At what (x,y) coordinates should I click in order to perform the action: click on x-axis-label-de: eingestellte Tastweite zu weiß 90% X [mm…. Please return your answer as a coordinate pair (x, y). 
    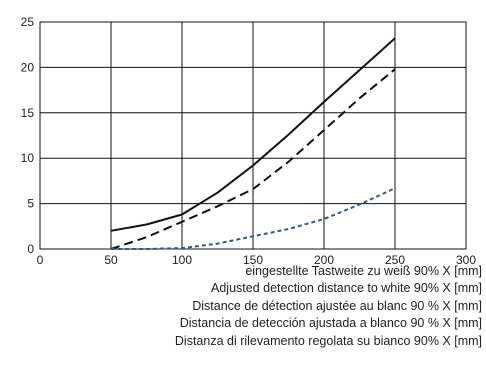
    Looking at the image, I should click on (363, 271).